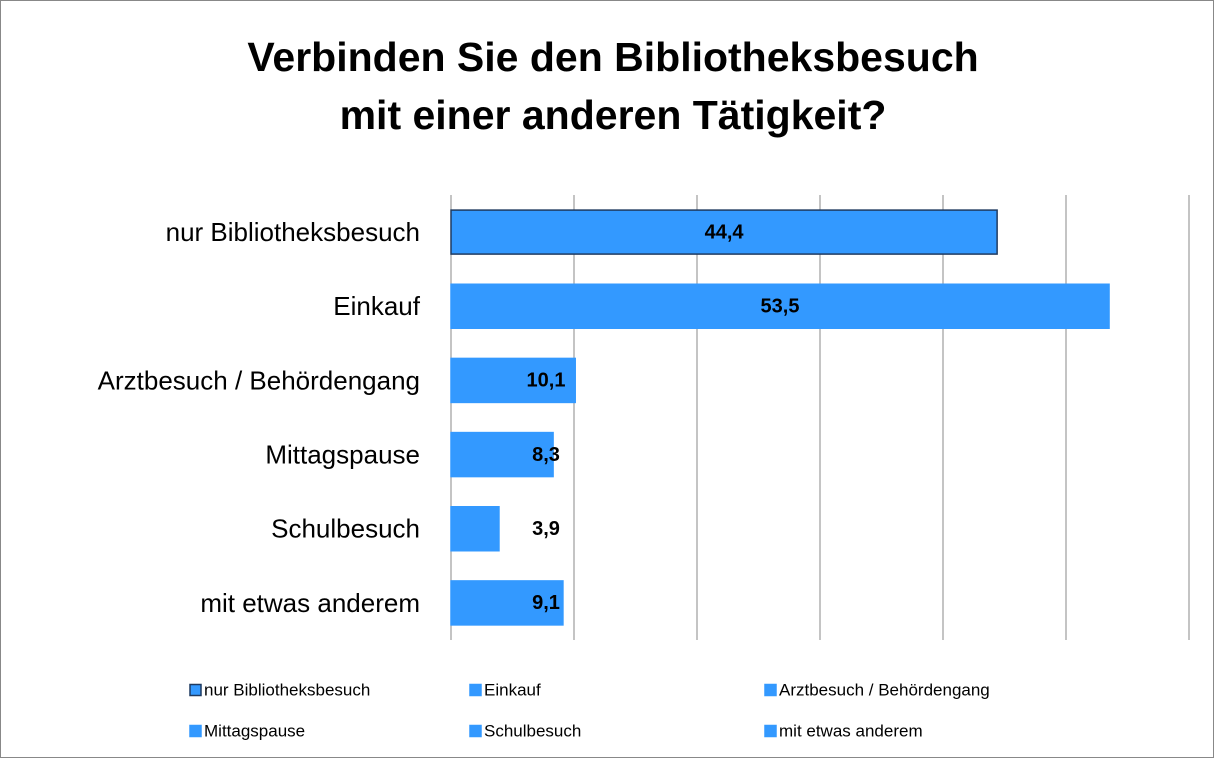 The height and width of the screenshot is (758, 1214). Describe the element at coordinates (613, 115) in the screenshot. I see `chart-title: mit einer anderen Tätigkeit?` at that location.